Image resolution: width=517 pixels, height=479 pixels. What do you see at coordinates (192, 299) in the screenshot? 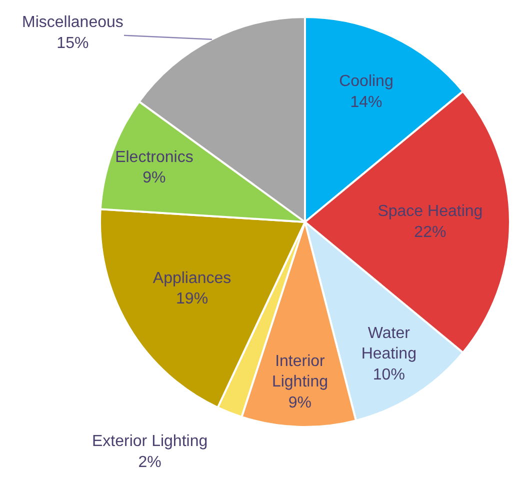
I see `data-label: 19%` at bounding box center [192, 299].